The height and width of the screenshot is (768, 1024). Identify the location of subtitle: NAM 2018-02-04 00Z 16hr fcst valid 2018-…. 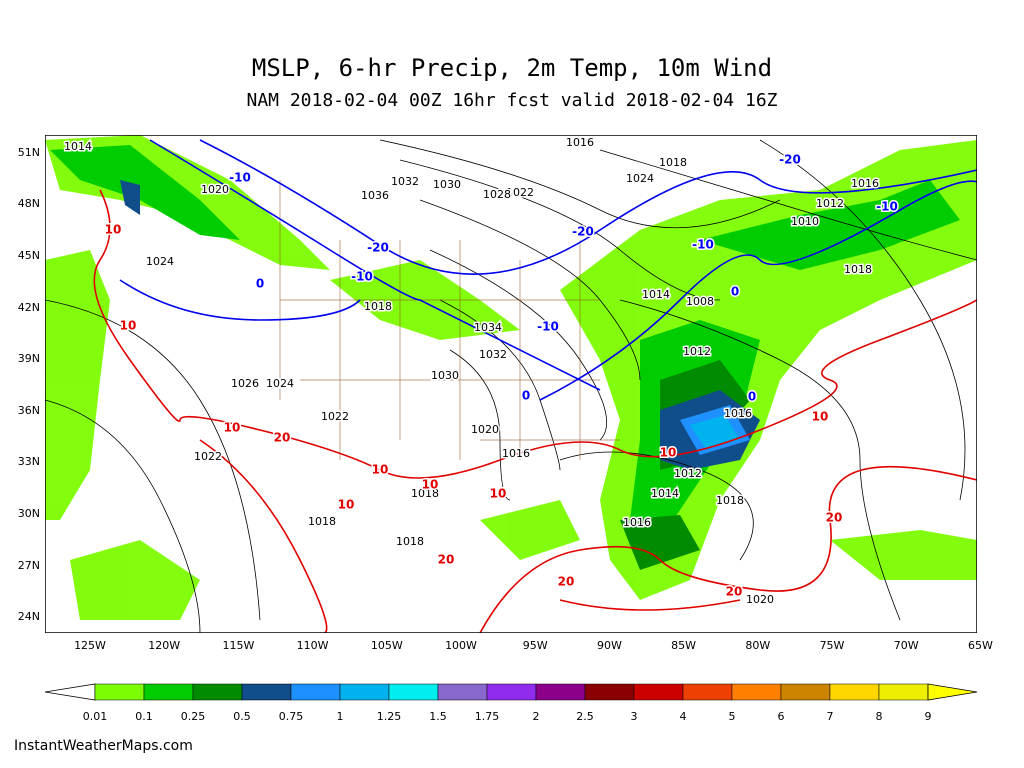
(511, 100).